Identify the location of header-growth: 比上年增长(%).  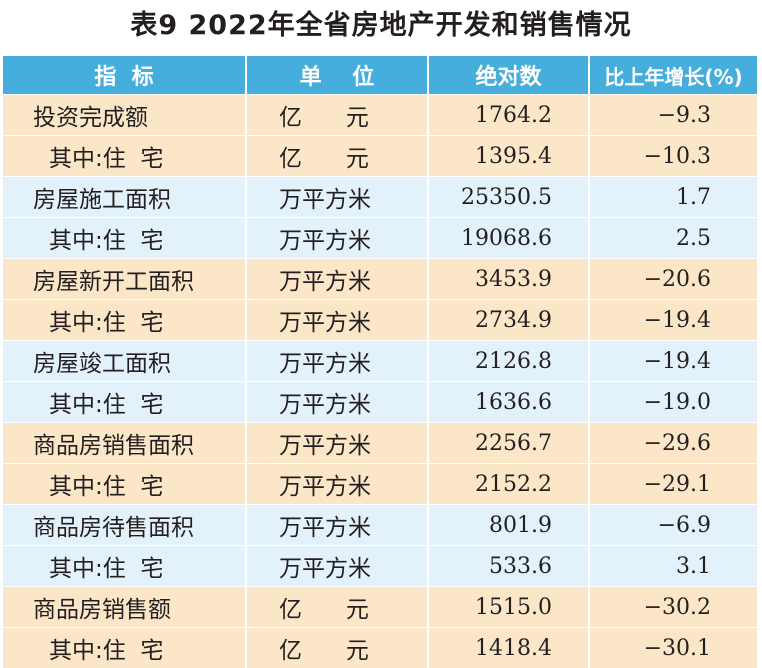
(673, 75).